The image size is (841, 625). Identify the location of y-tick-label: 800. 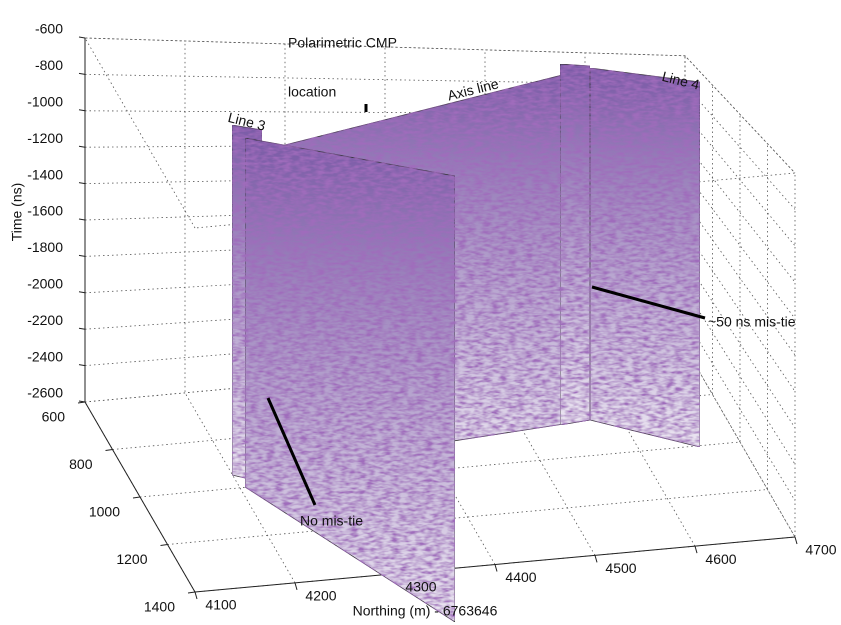
(81, 464).